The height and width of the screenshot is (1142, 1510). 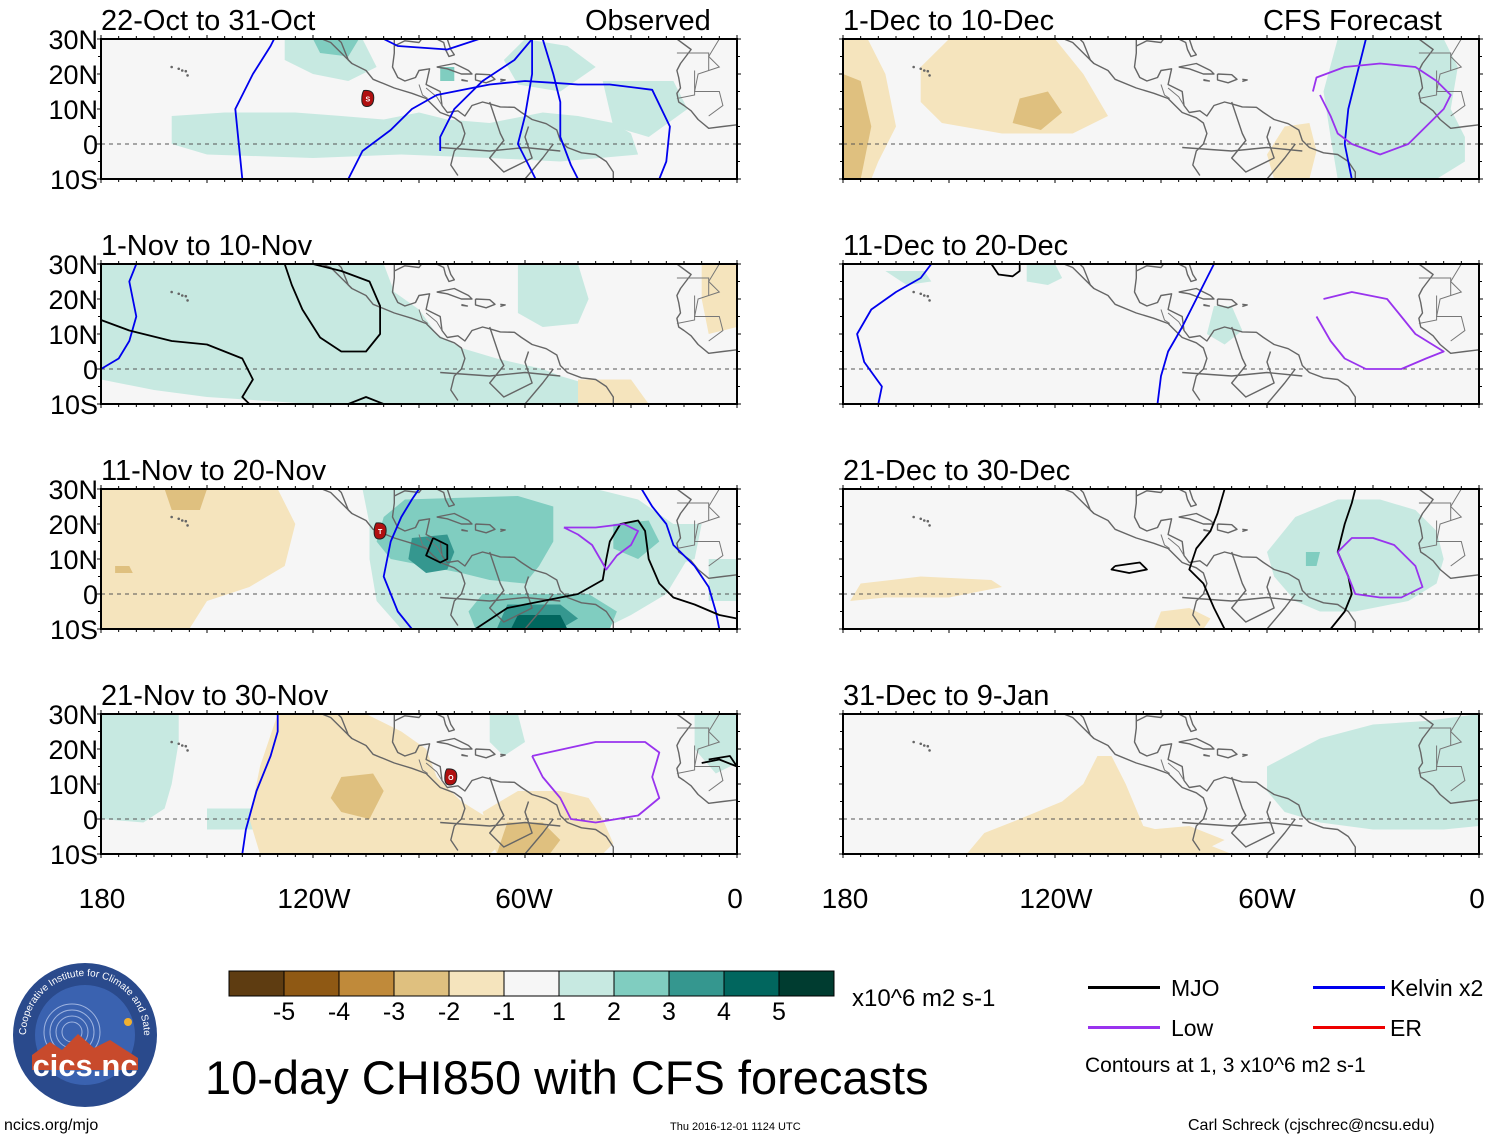 I want to click on colorbar-label: -5, so click(x=284, y=1012).